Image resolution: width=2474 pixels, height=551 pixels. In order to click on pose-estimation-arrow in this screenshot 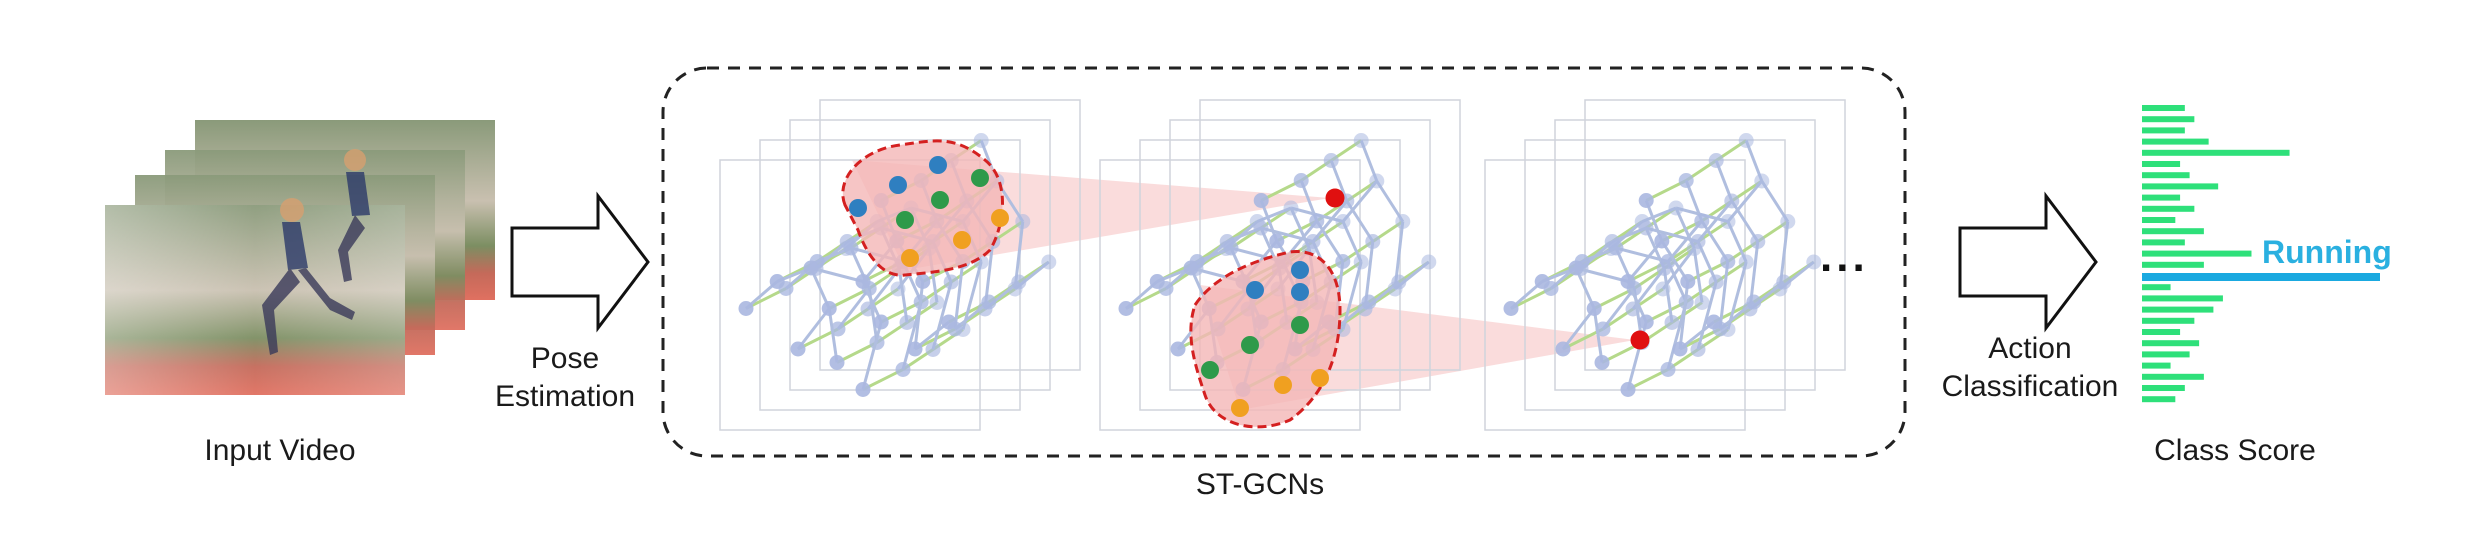, I will do `click(580, 262)`.